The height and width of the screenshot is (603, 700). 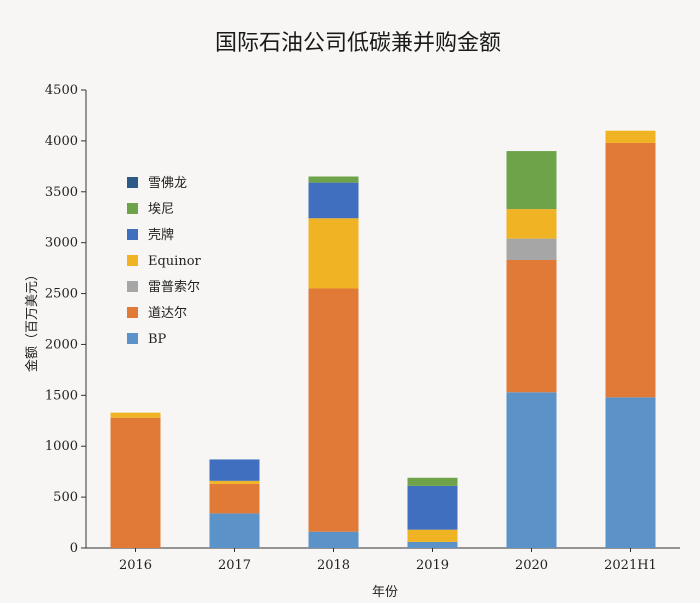 I want to click on bar-segment-2018-壳牌, so click(x=333, y=200).